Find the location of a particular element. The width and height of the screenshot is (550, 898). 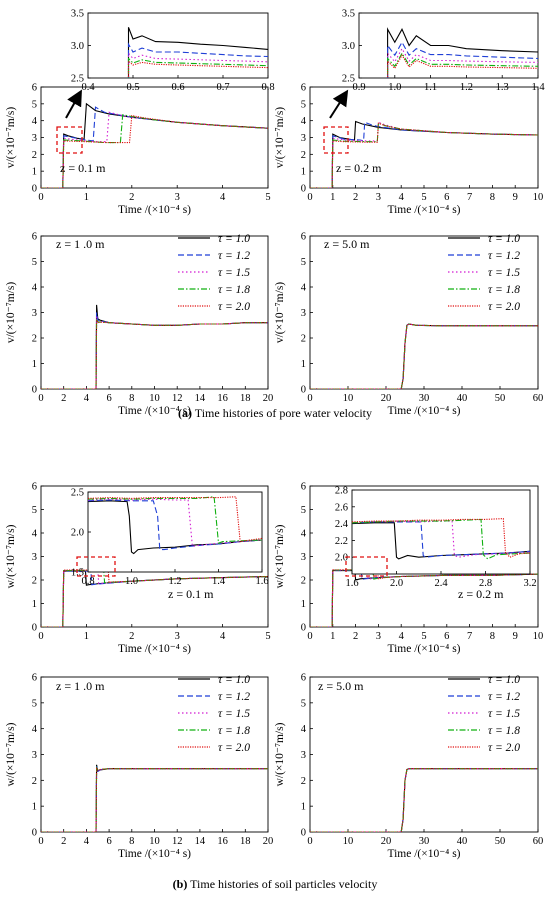

x-tick-label: 16 is located at coordinates (222, 841).